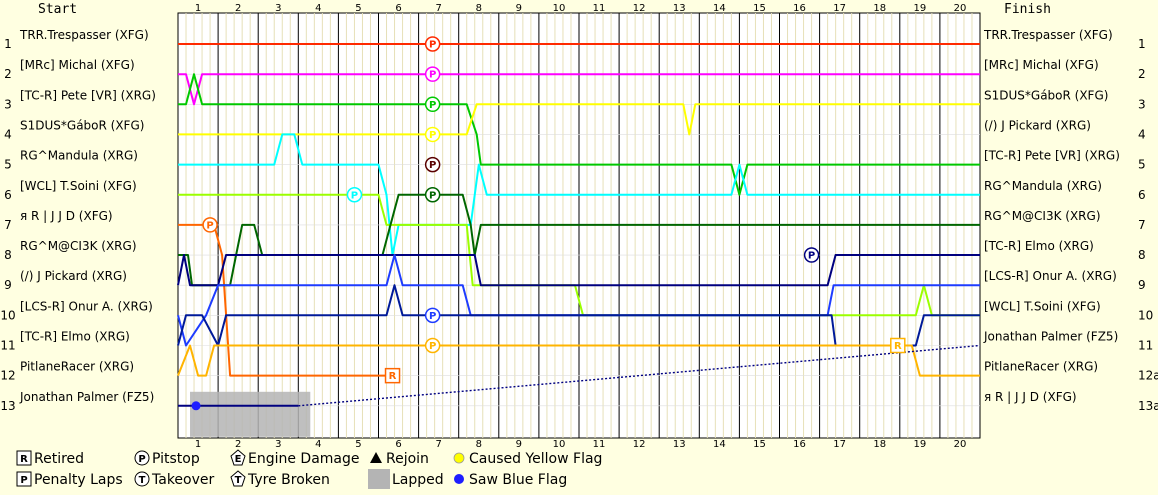  What do you see at coordinates (960, 8) in the screenshot?
I see `lap-tick-top: 20` at bounding box center [960, 8].